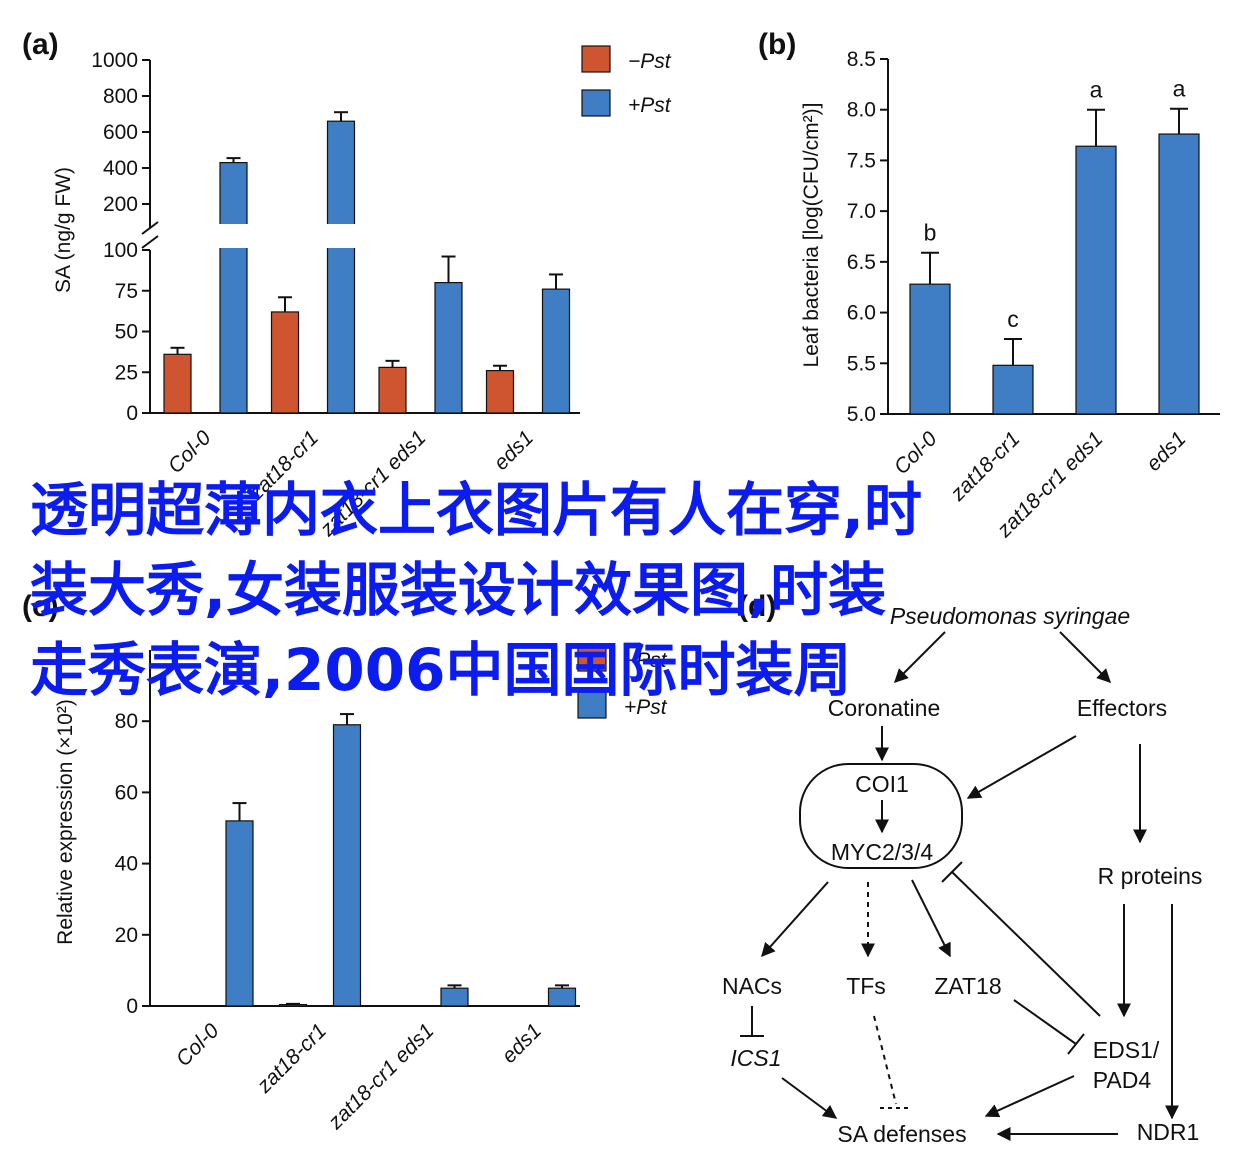 The width and height of the screenshot is (1245, 1166). What do you see at coordinates (901, 1134) in the screenshot?
I see `node-sa-defenses: SA defenses` at bounding box center [901, 1134].